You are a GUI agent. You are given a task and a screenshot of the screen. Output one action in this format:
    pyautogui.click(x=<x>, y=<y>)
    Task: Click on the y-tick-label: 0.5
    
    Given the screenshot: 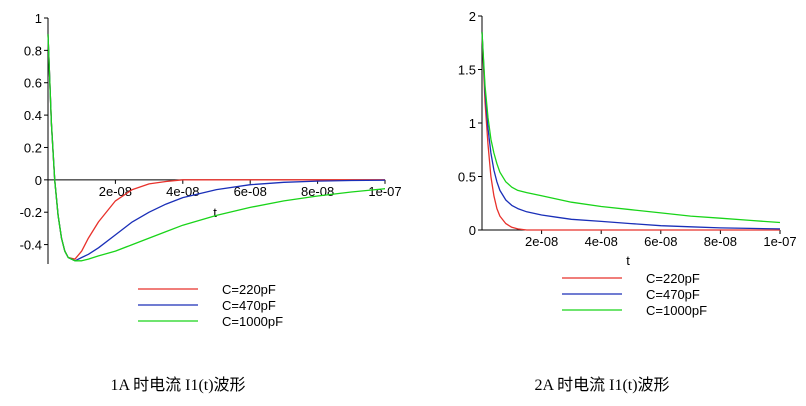 What is the action you would take?
    pyautogui.click(x=467, y=177)
    